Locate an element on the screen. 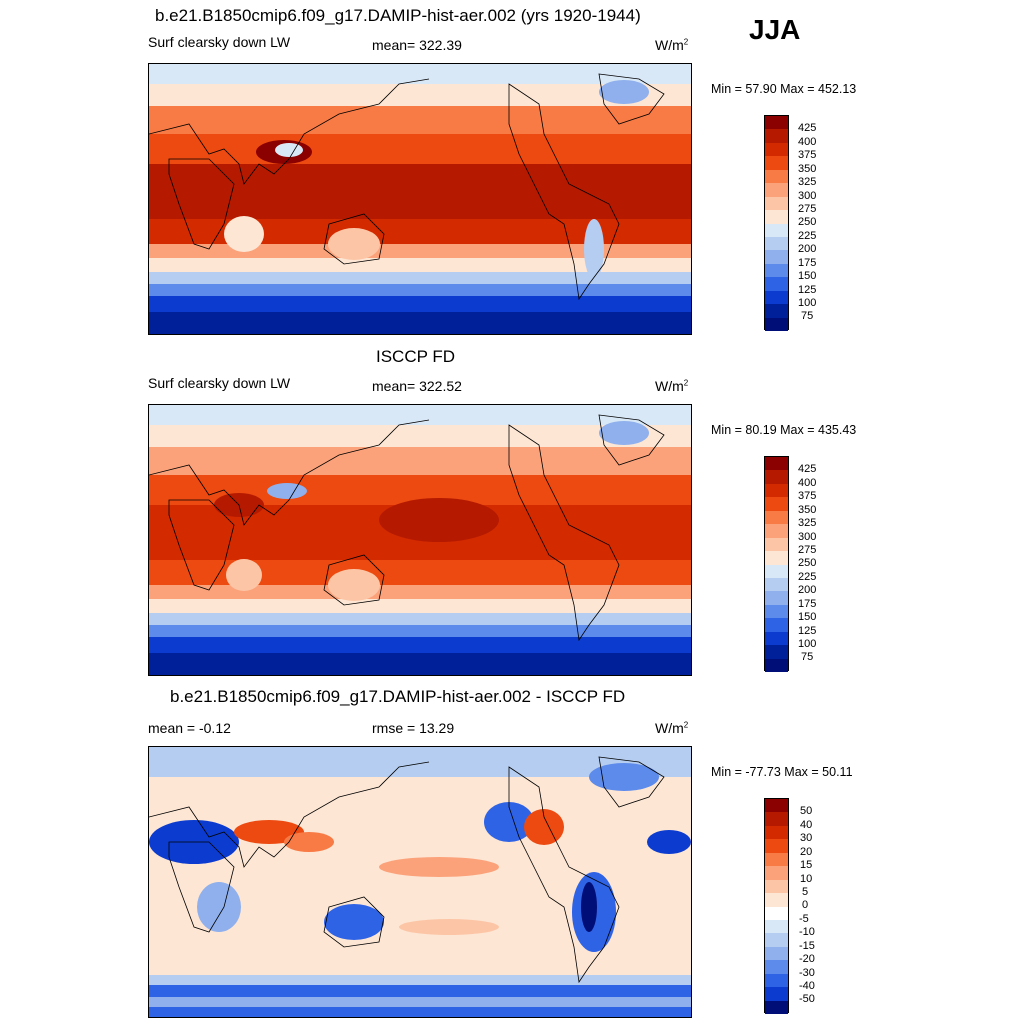 The width and height of the screenshot is (1024, 1024). panel1-variable-label: Surf clearsky down LW is located at coordinates (219, 42).